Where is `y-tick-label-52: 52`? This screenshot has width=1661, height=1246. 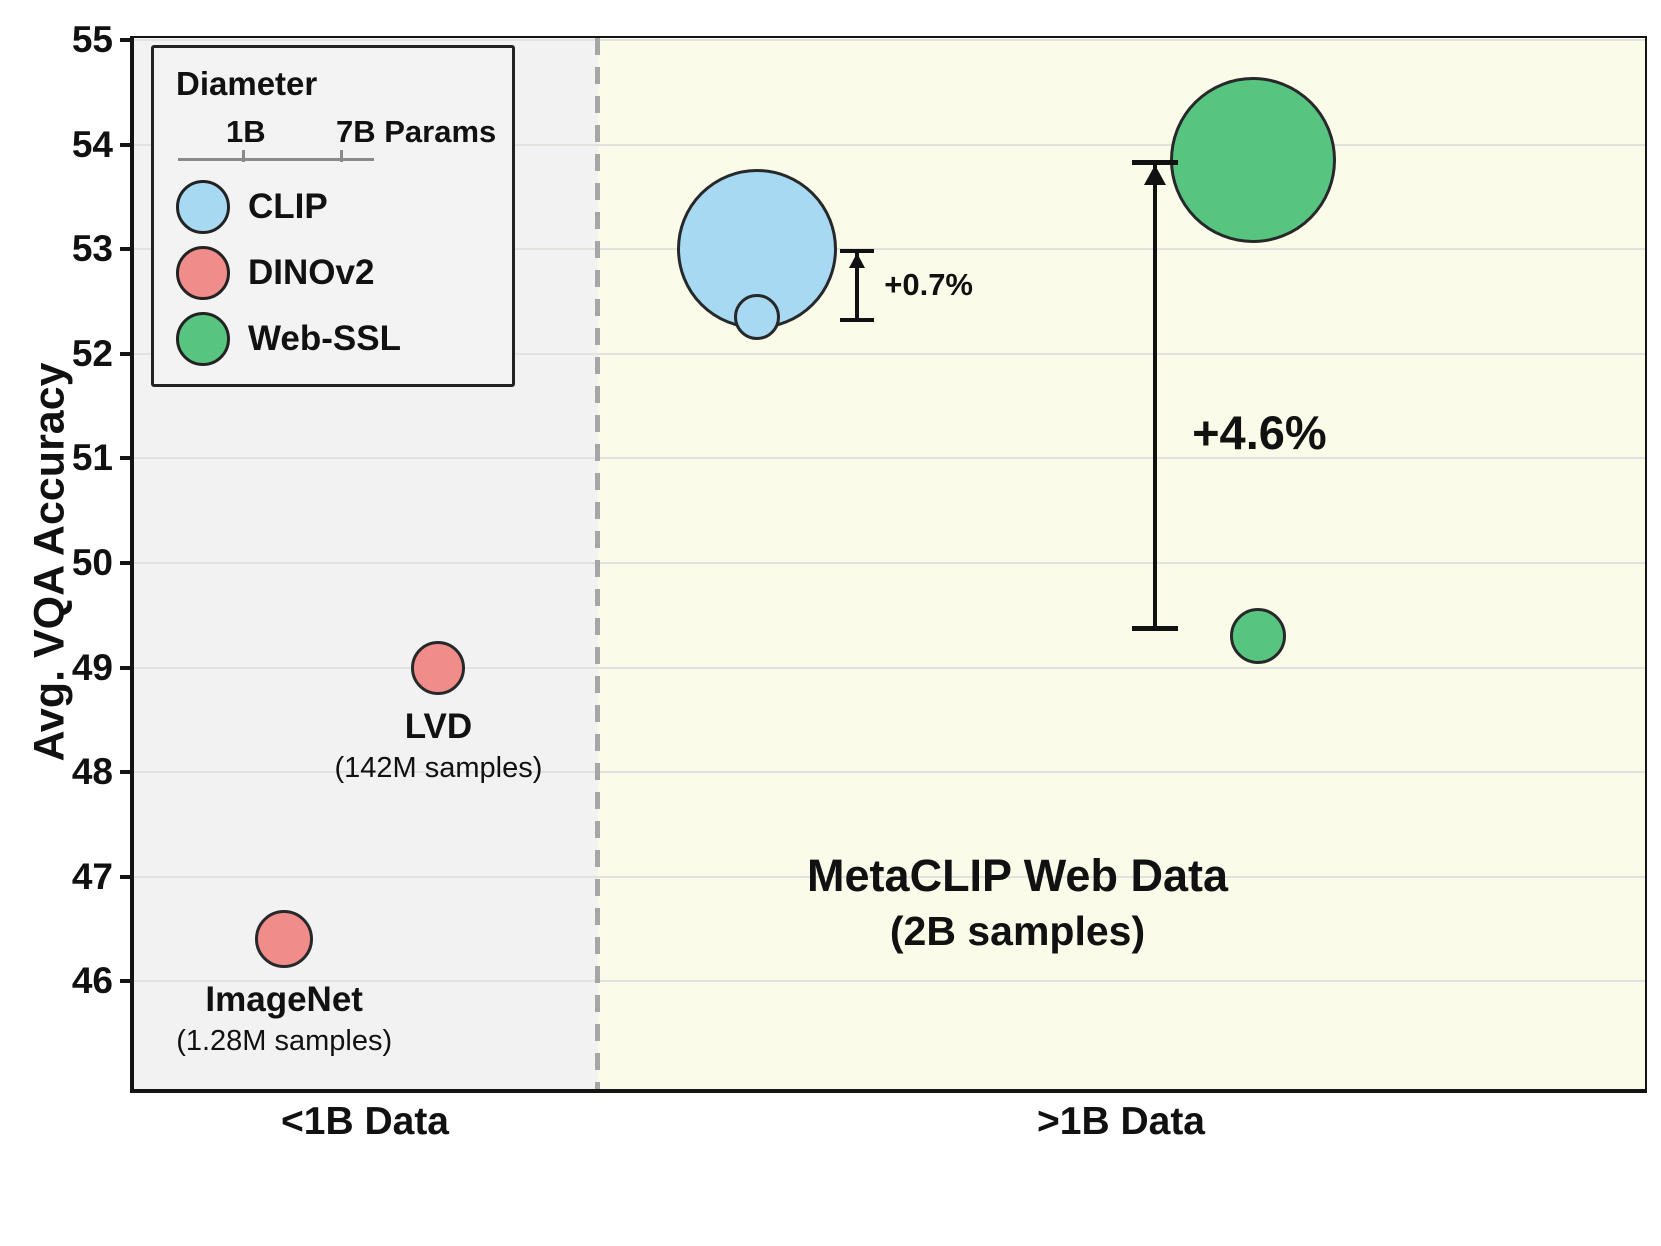 y-tick-label-52: 52 is located at coordinates (92, 353).